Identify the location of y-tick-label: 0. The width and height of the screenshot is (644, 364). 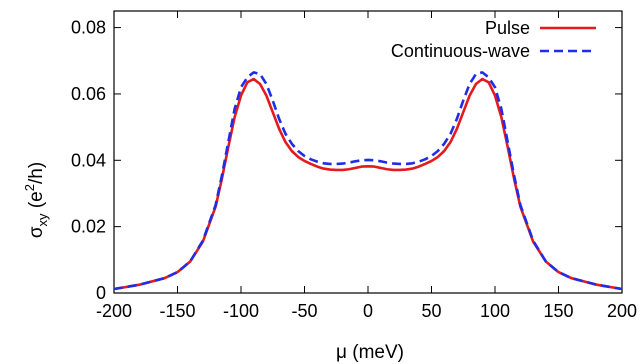
(101, 293).